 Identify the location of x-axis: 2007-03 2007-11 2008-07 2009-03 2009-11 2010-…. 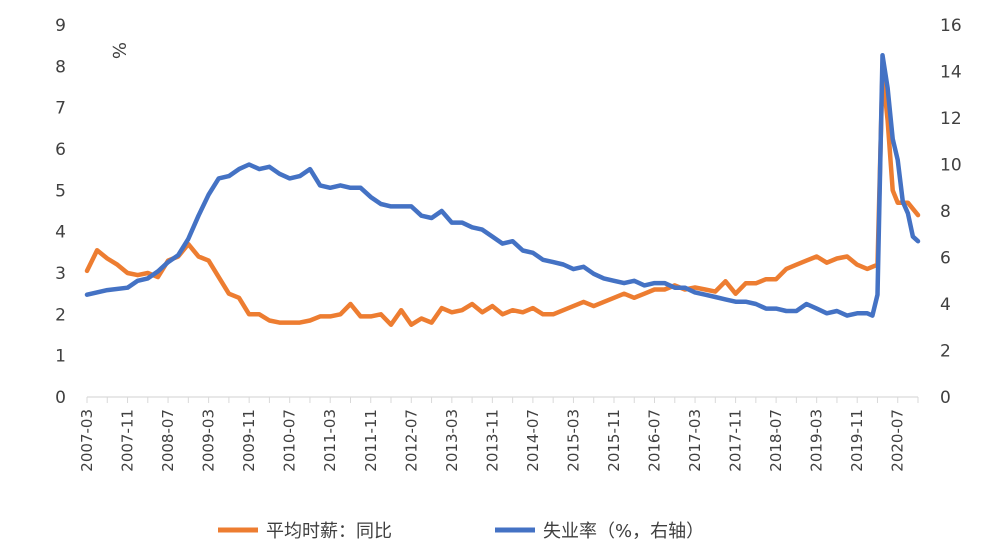
(498, 434).